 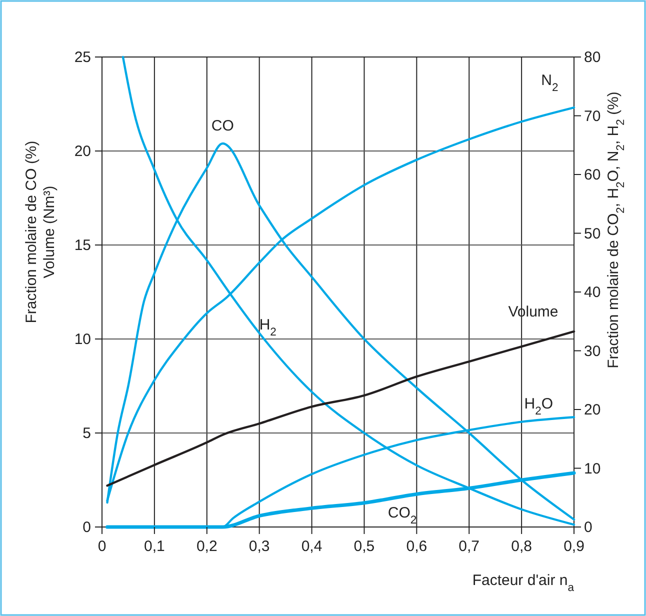 What do you see at coordinates (402, 515) in the screenshot?
I see `series-label: CO$_{2}$` at bounding box center [402, 515].